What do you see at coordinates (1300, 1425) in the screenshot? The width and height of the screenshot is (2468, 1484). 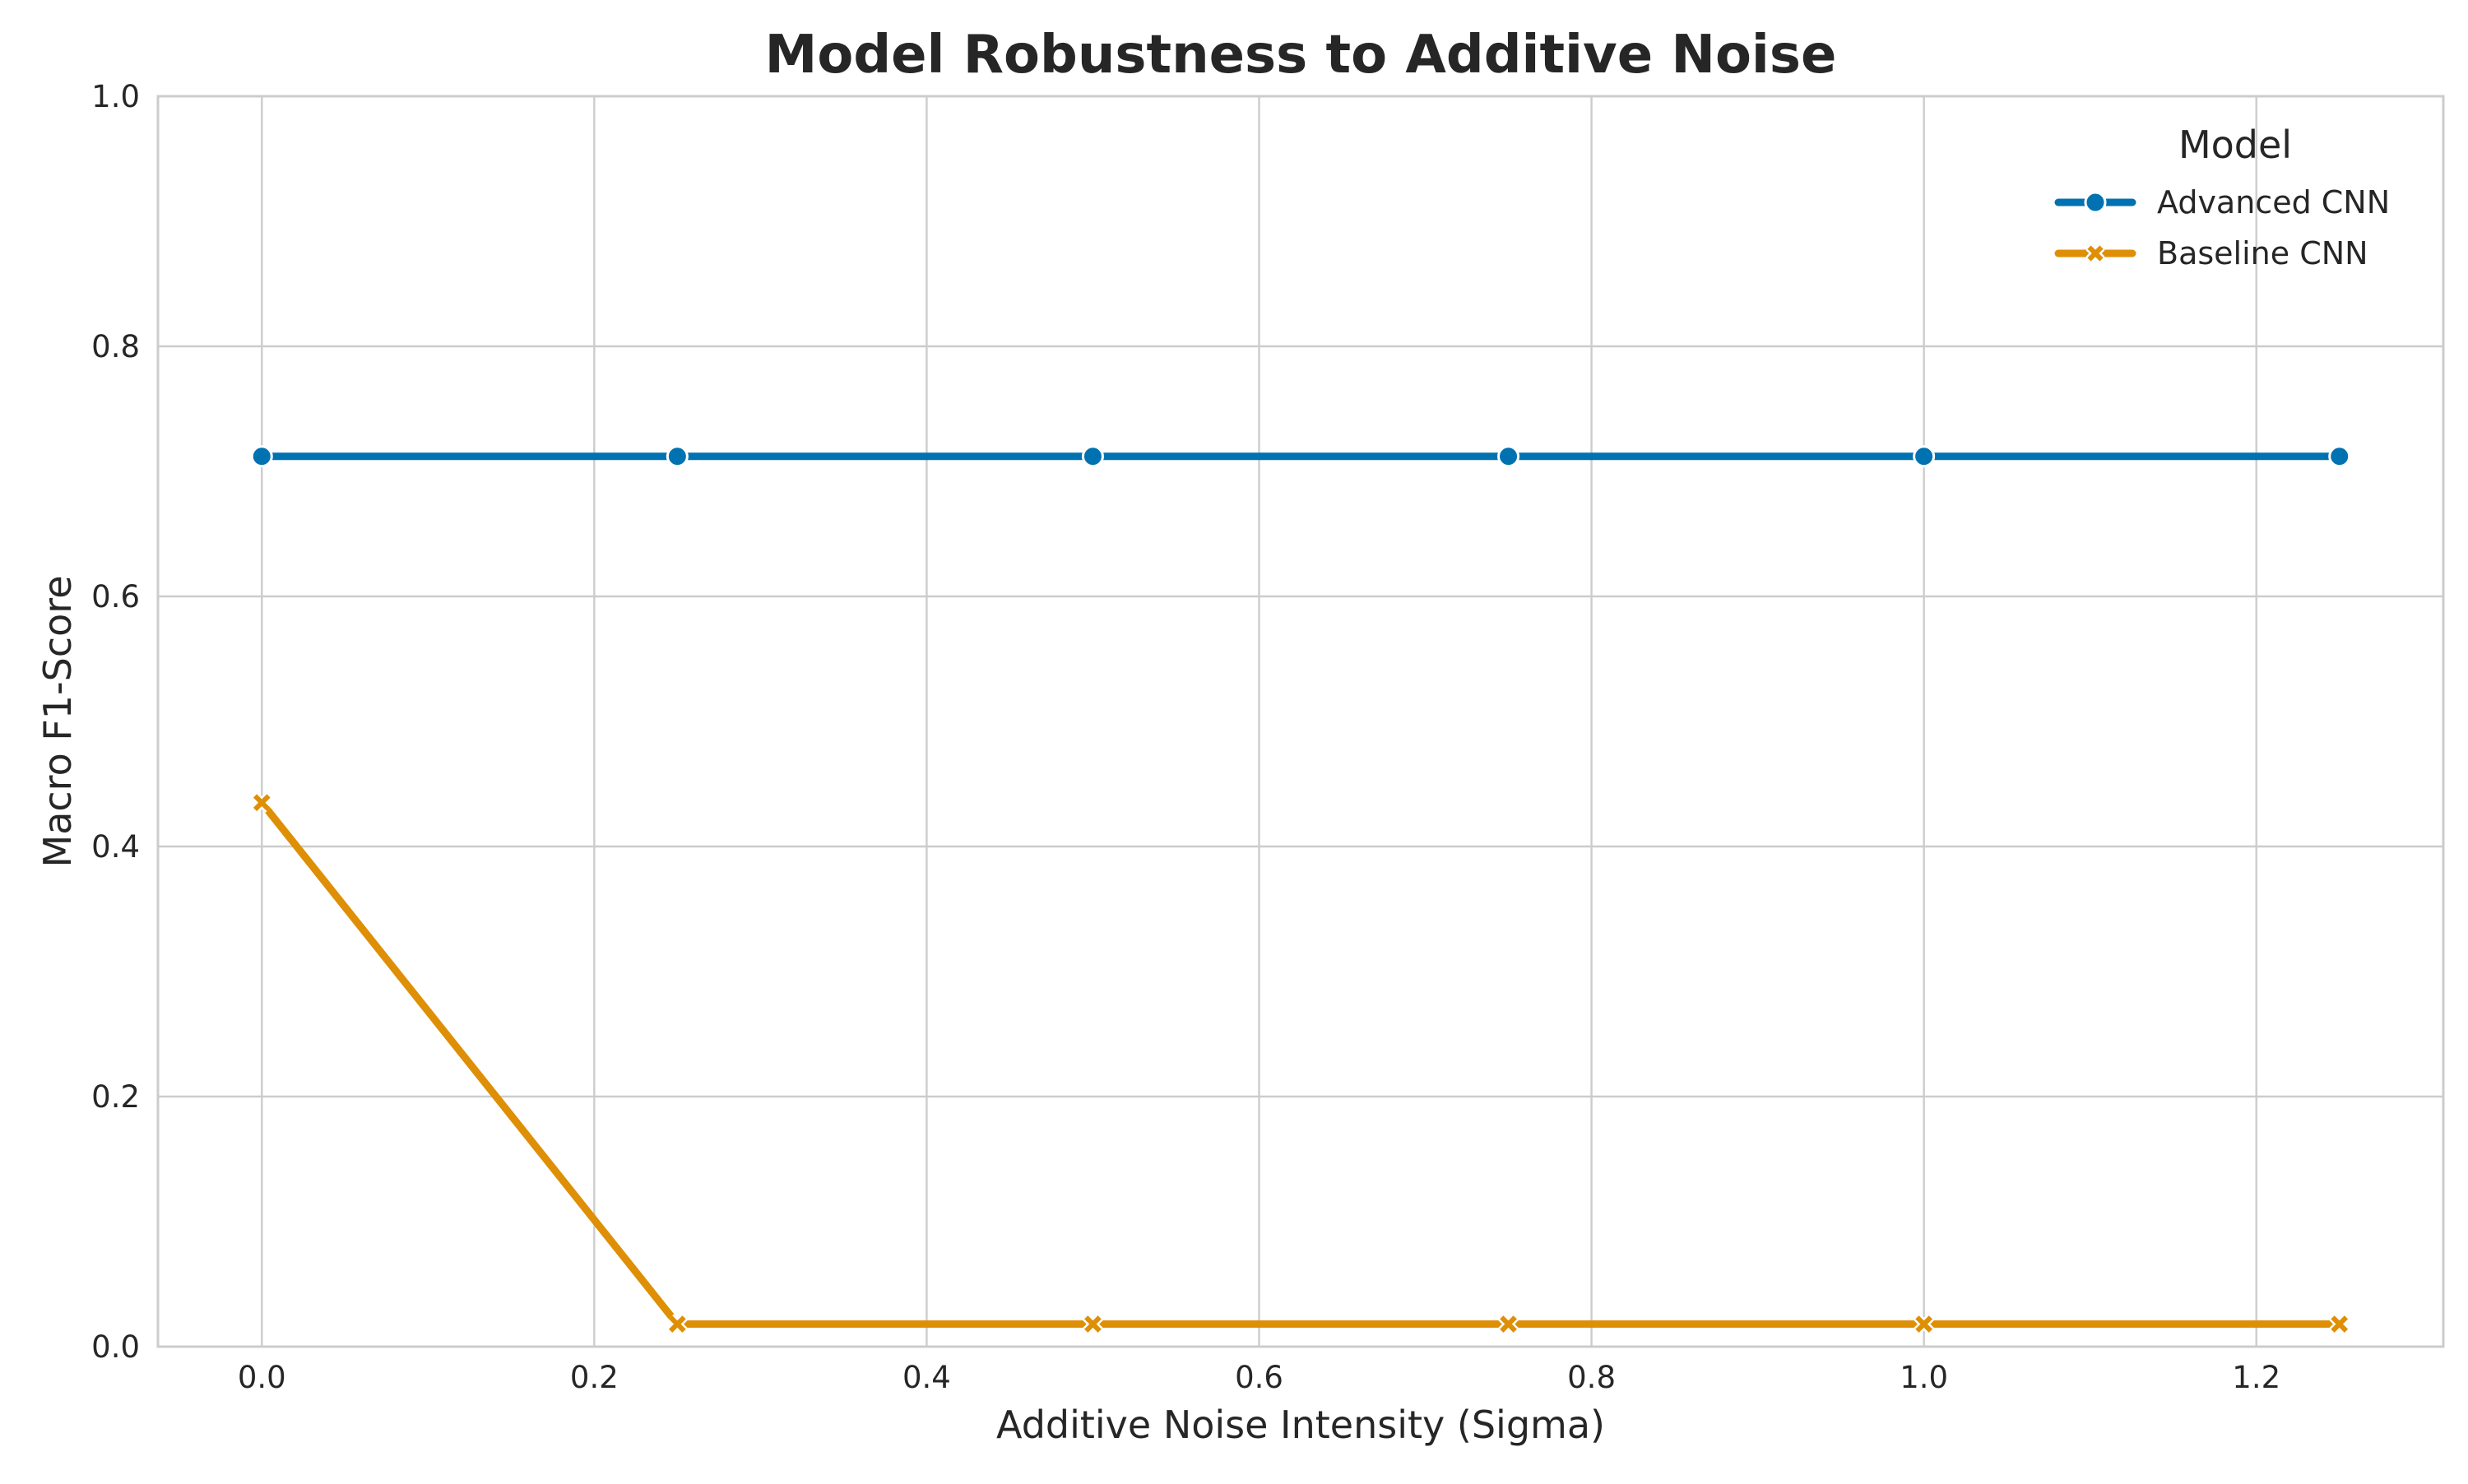 I see `x-axis-label: Additive Noise Intensity (Sigma)` at bounding box center [1300, 1425].